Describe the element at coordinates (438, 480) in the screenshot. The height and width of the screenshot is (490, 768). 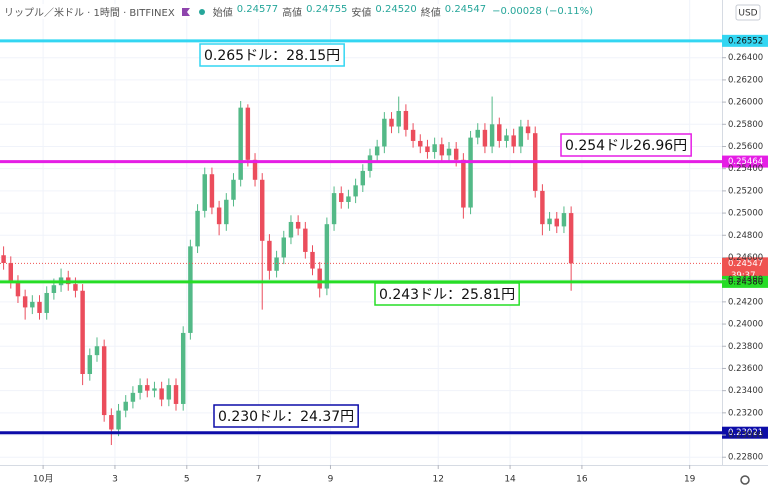
I see `x-tick-label: 12` at that location.